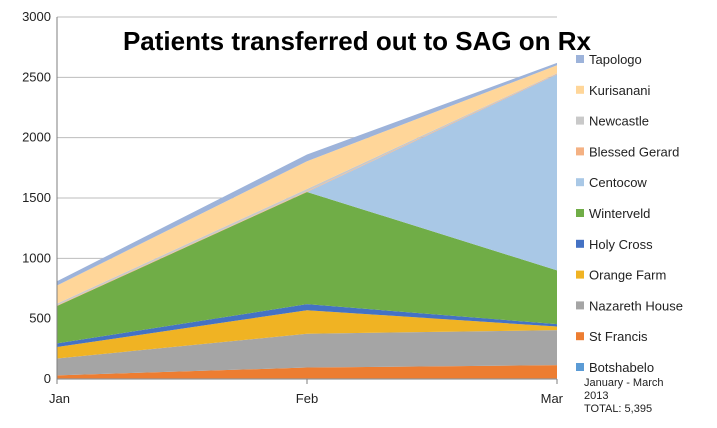 The width and height of the screenshot is (717, 428). I want to click on legend-label-st-francis: St Francis, so click(618, 336).